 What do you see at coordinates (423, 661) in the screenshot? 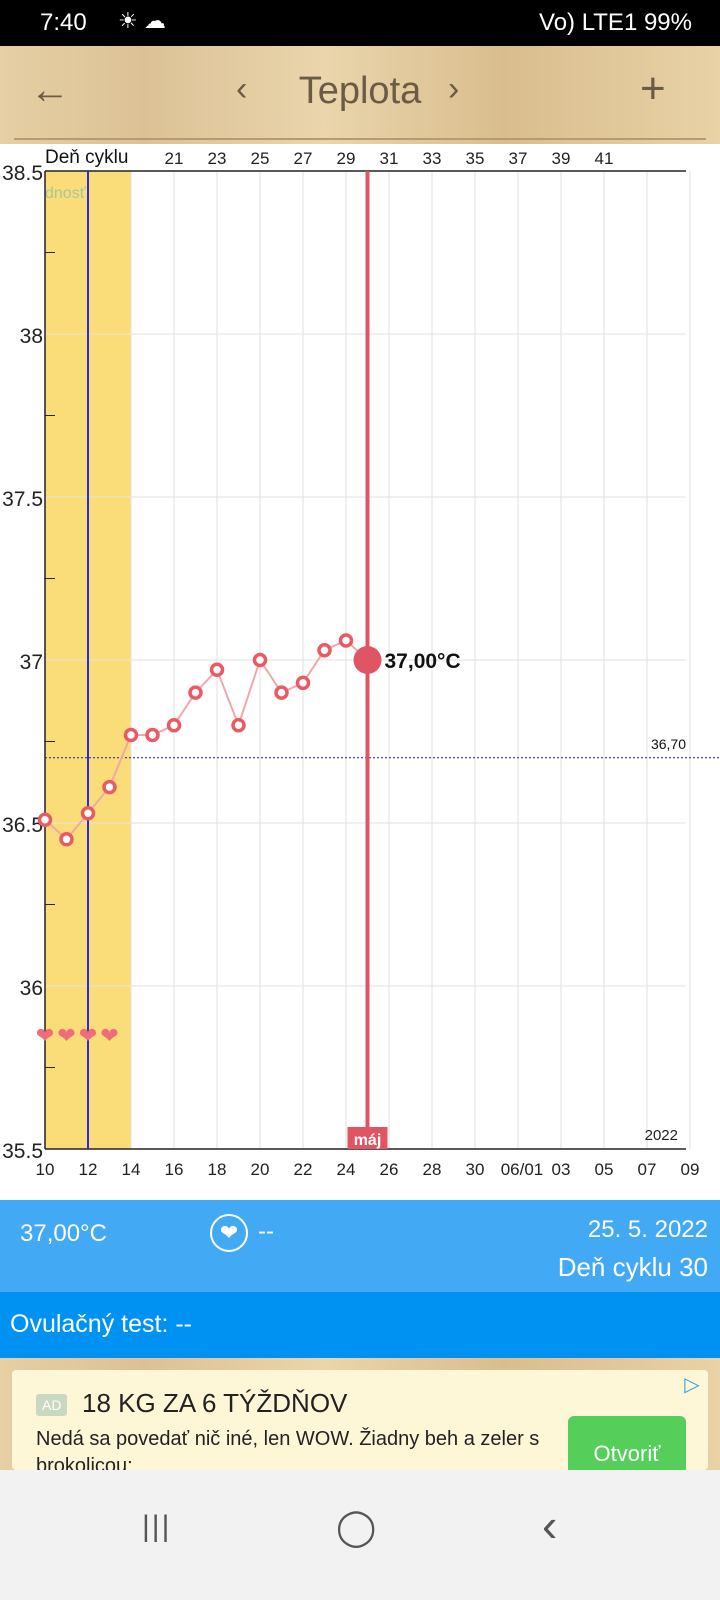
I see `selected-point-label: 37,00°C` at bounding box center [423, 661].